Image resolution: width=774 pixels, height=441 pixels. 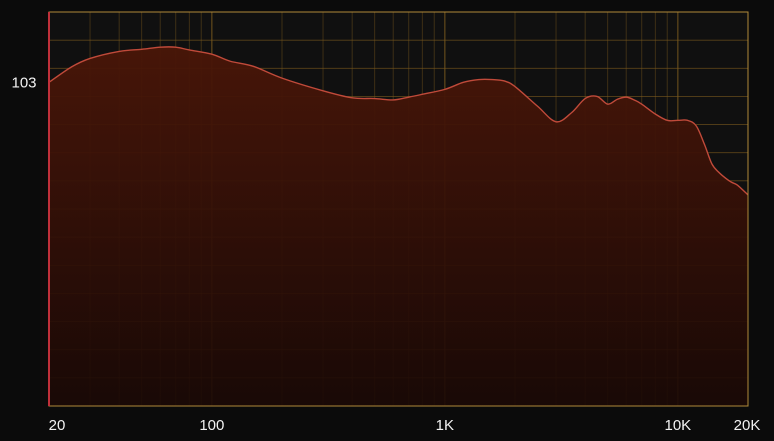 What do you see at coordinates (211, 425) in the screenshot?
I see `x-tick-label: 100` at bounding box center [211, 425].